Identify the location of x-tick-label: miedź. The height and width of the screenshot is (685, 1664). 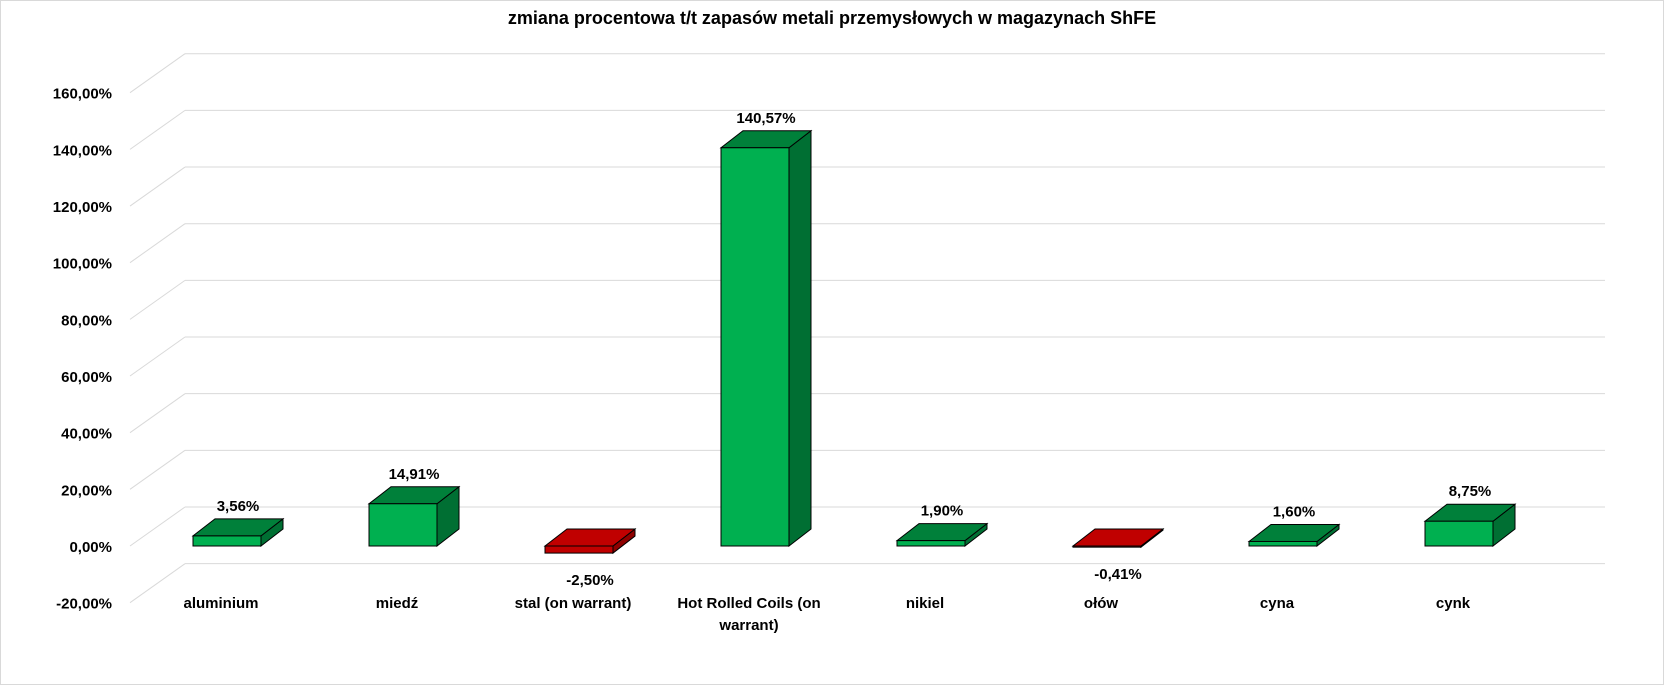
(397, 603).